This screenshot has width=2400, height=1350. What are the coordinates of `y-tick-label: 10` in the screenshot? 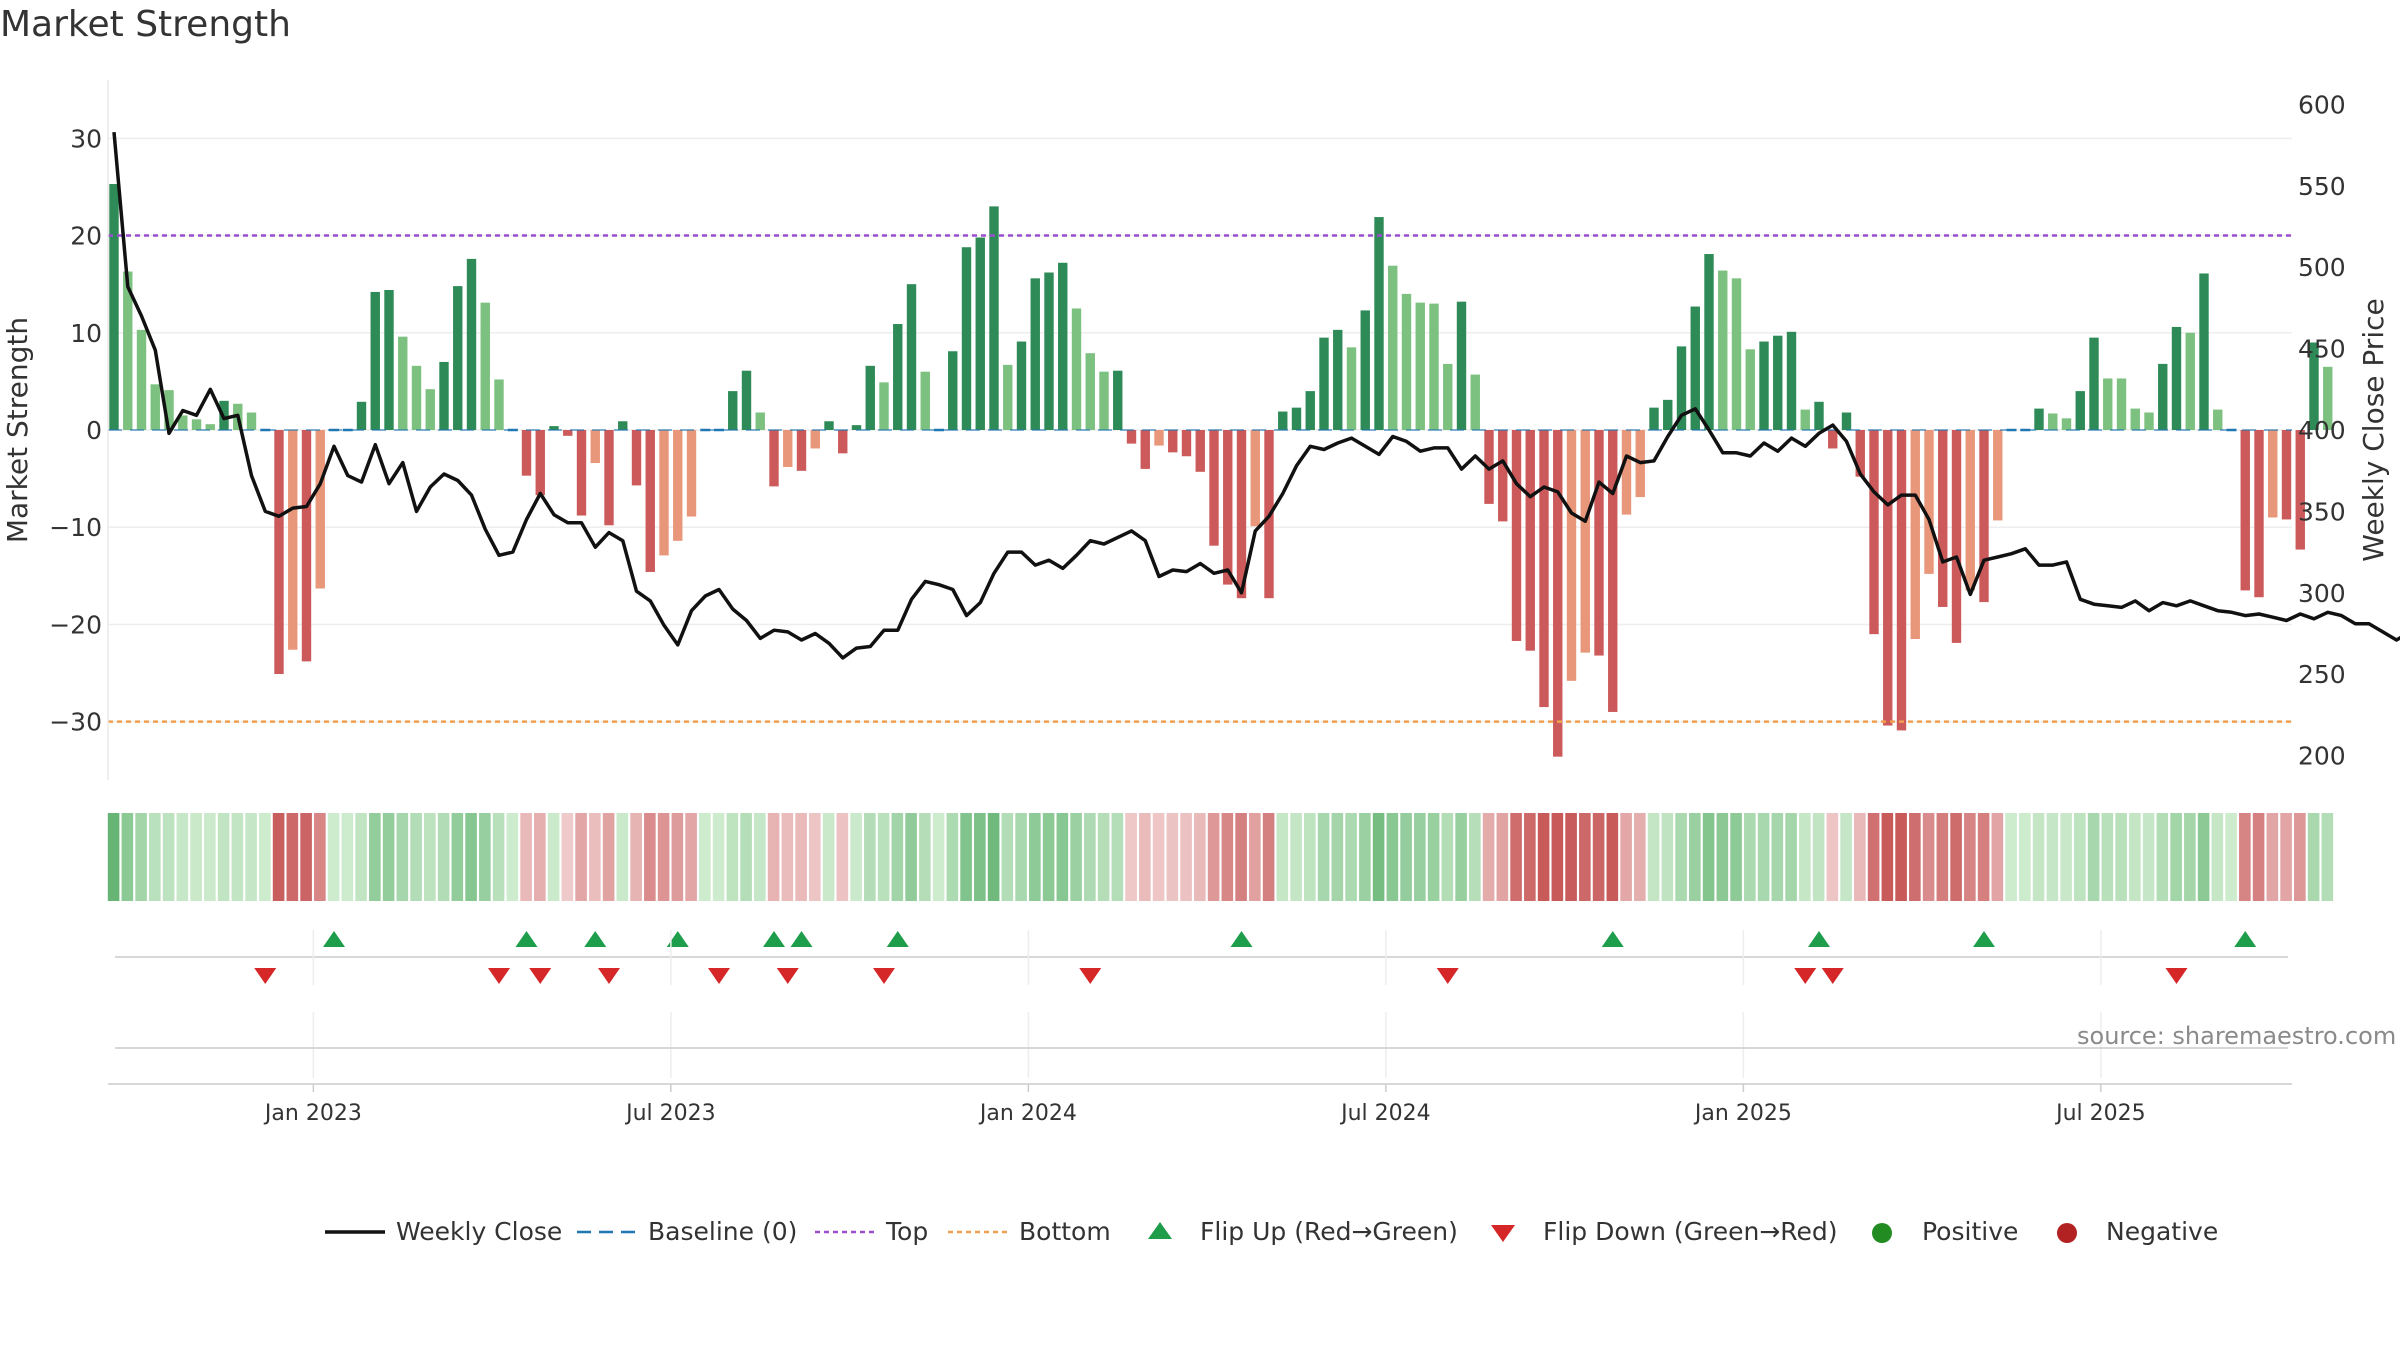 It's located at (86, 333).